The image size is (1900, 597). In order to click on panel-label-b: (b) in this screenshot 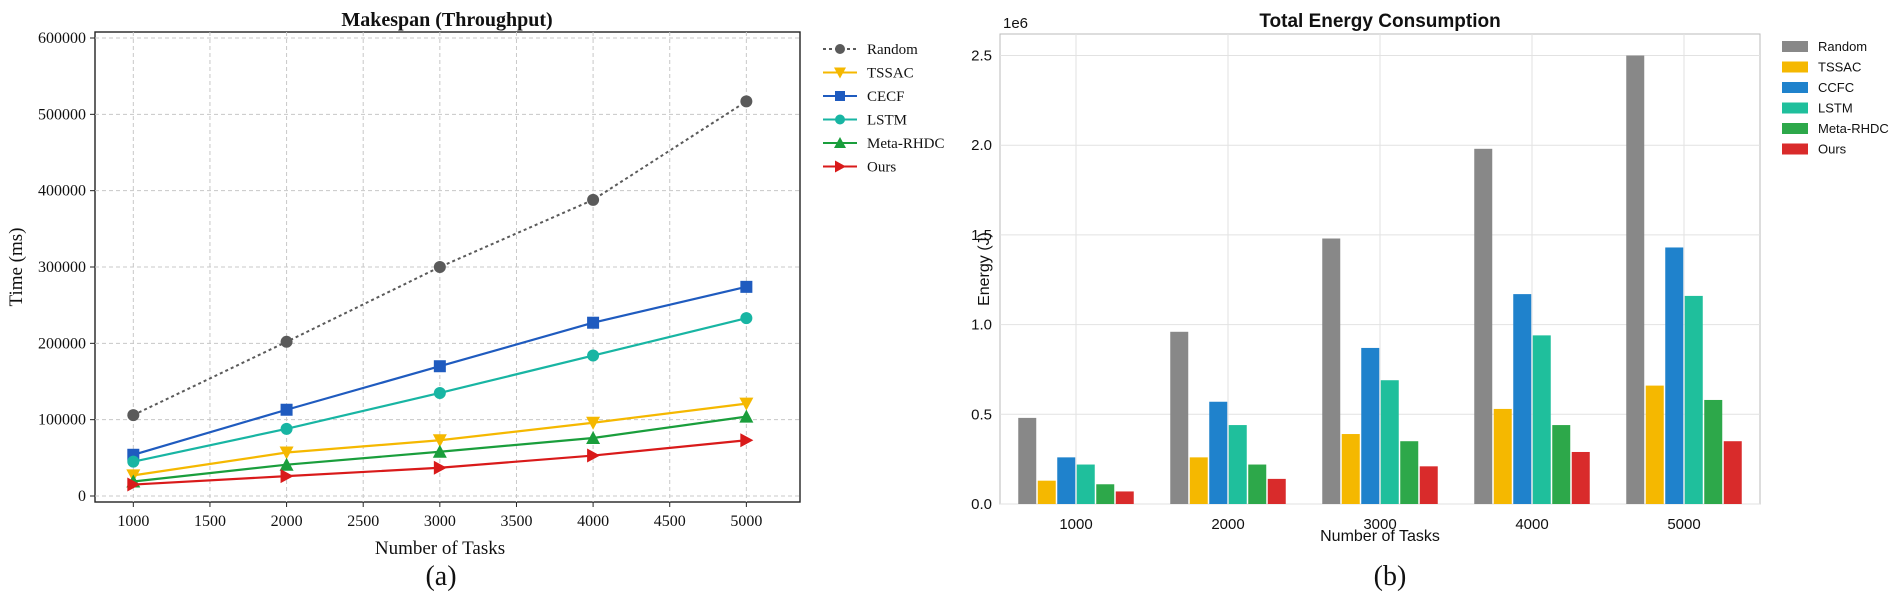, I will do `click(1390, 576)`.